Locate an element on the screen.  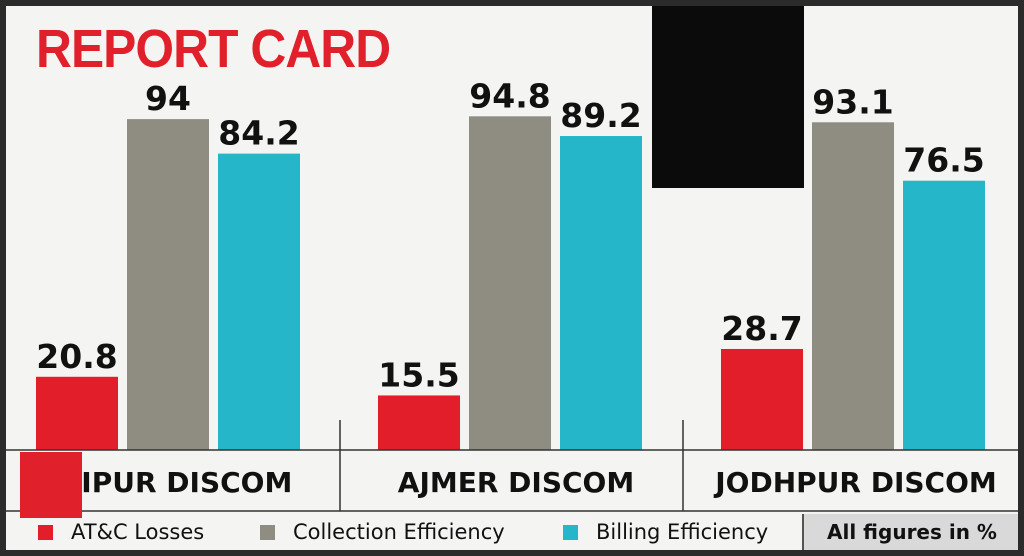
value-label-jaipur-discom-atc-losses: 20.8 is located at coordinates (76, 356).